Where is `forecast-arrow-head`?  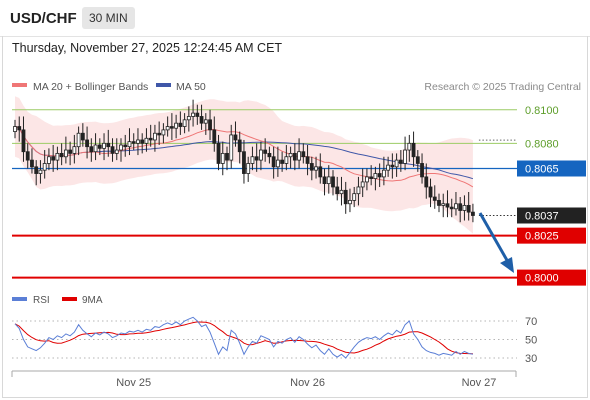 forecast-arrow-head is located at coordinates (507, 265).